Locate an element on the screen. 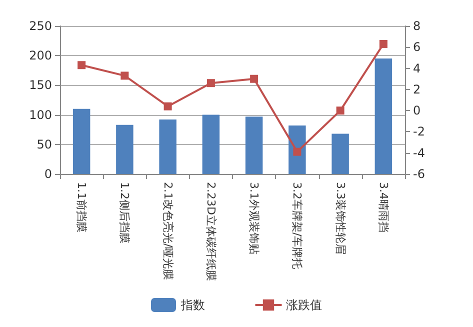 The image size is (473, 327). y2-tick-label: 4 is located at coordinates (417, 68).